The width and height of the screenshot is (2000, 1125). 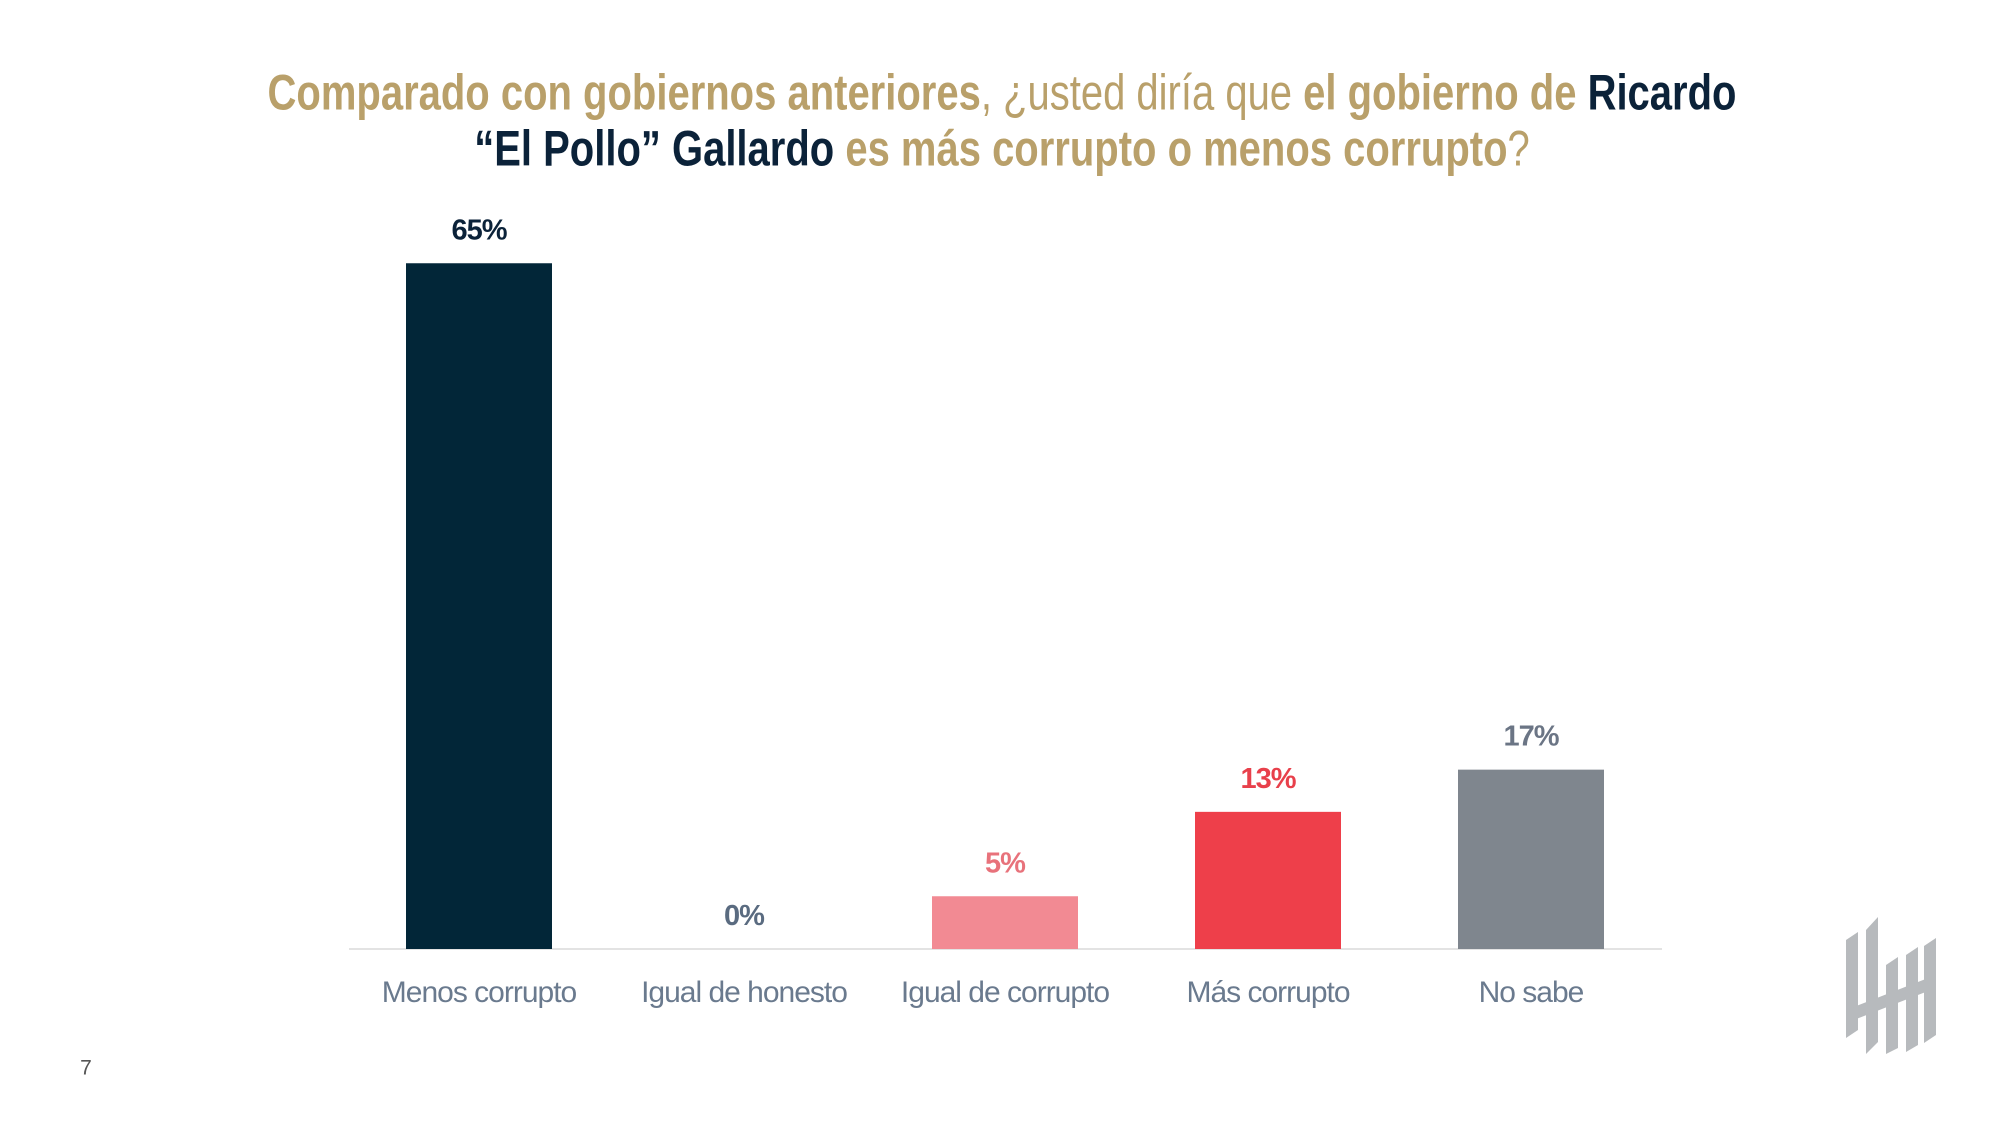 I want to click on value-label: 17%, so click(x=1531, y=737).